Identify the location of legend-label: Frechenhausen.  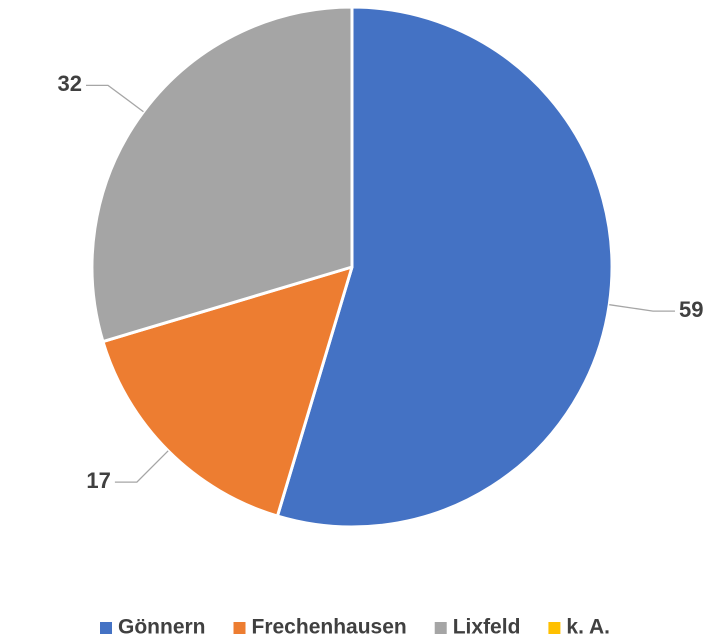
(329, 627).